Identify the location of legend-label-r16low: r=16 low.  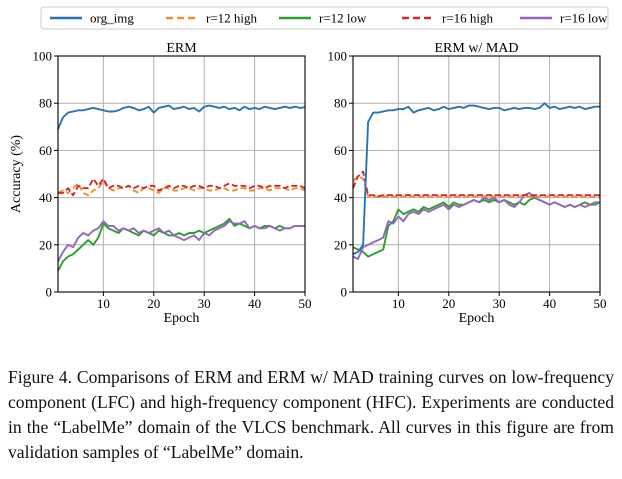
(584, 18).